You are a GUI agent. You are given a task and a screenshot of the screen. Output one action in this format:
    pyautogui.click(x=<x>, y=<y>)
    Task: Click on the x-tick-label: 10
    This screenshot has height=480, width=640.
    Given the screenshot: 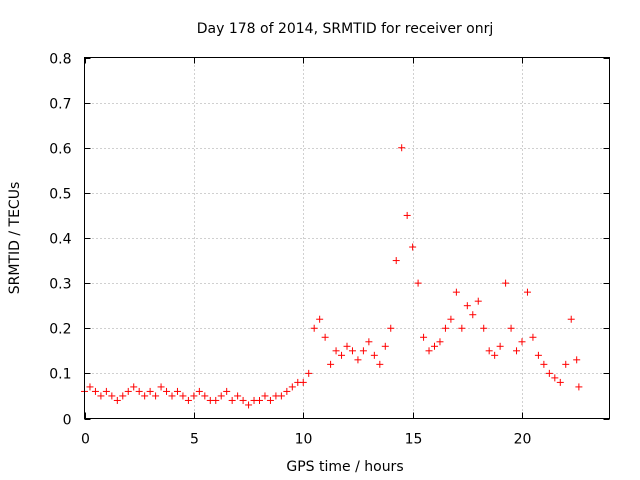 What is the action you would take?
    pyautogui.click(x=304, y=440)
    